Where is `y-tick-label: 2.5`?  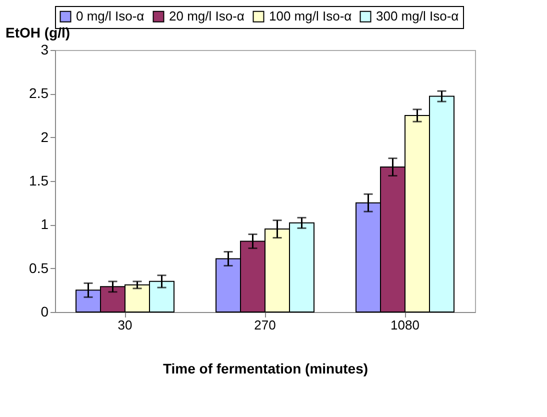
y-tick-label: 2.5 is located at coordinates (39, 93).